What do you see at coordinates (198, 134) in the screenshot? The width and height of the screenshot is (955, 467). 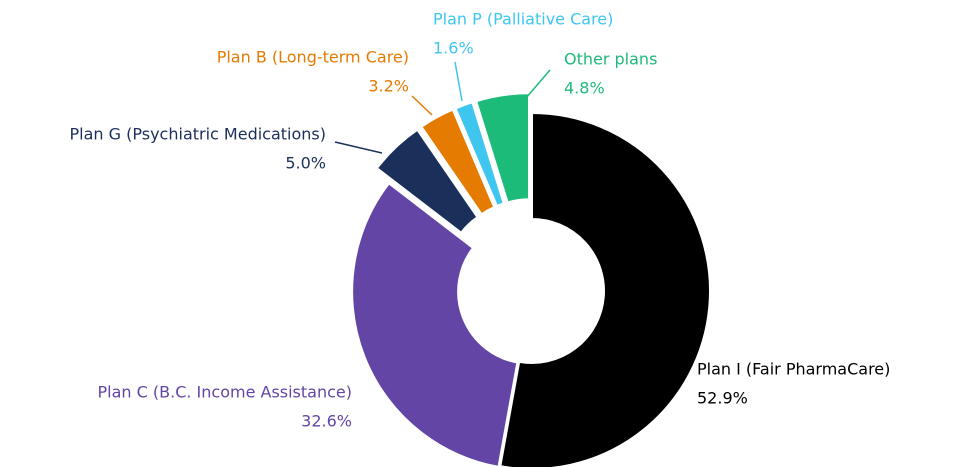 I see `slice-label: Plan G (Psychiatric Medications)` at bounding box center [198, 134].